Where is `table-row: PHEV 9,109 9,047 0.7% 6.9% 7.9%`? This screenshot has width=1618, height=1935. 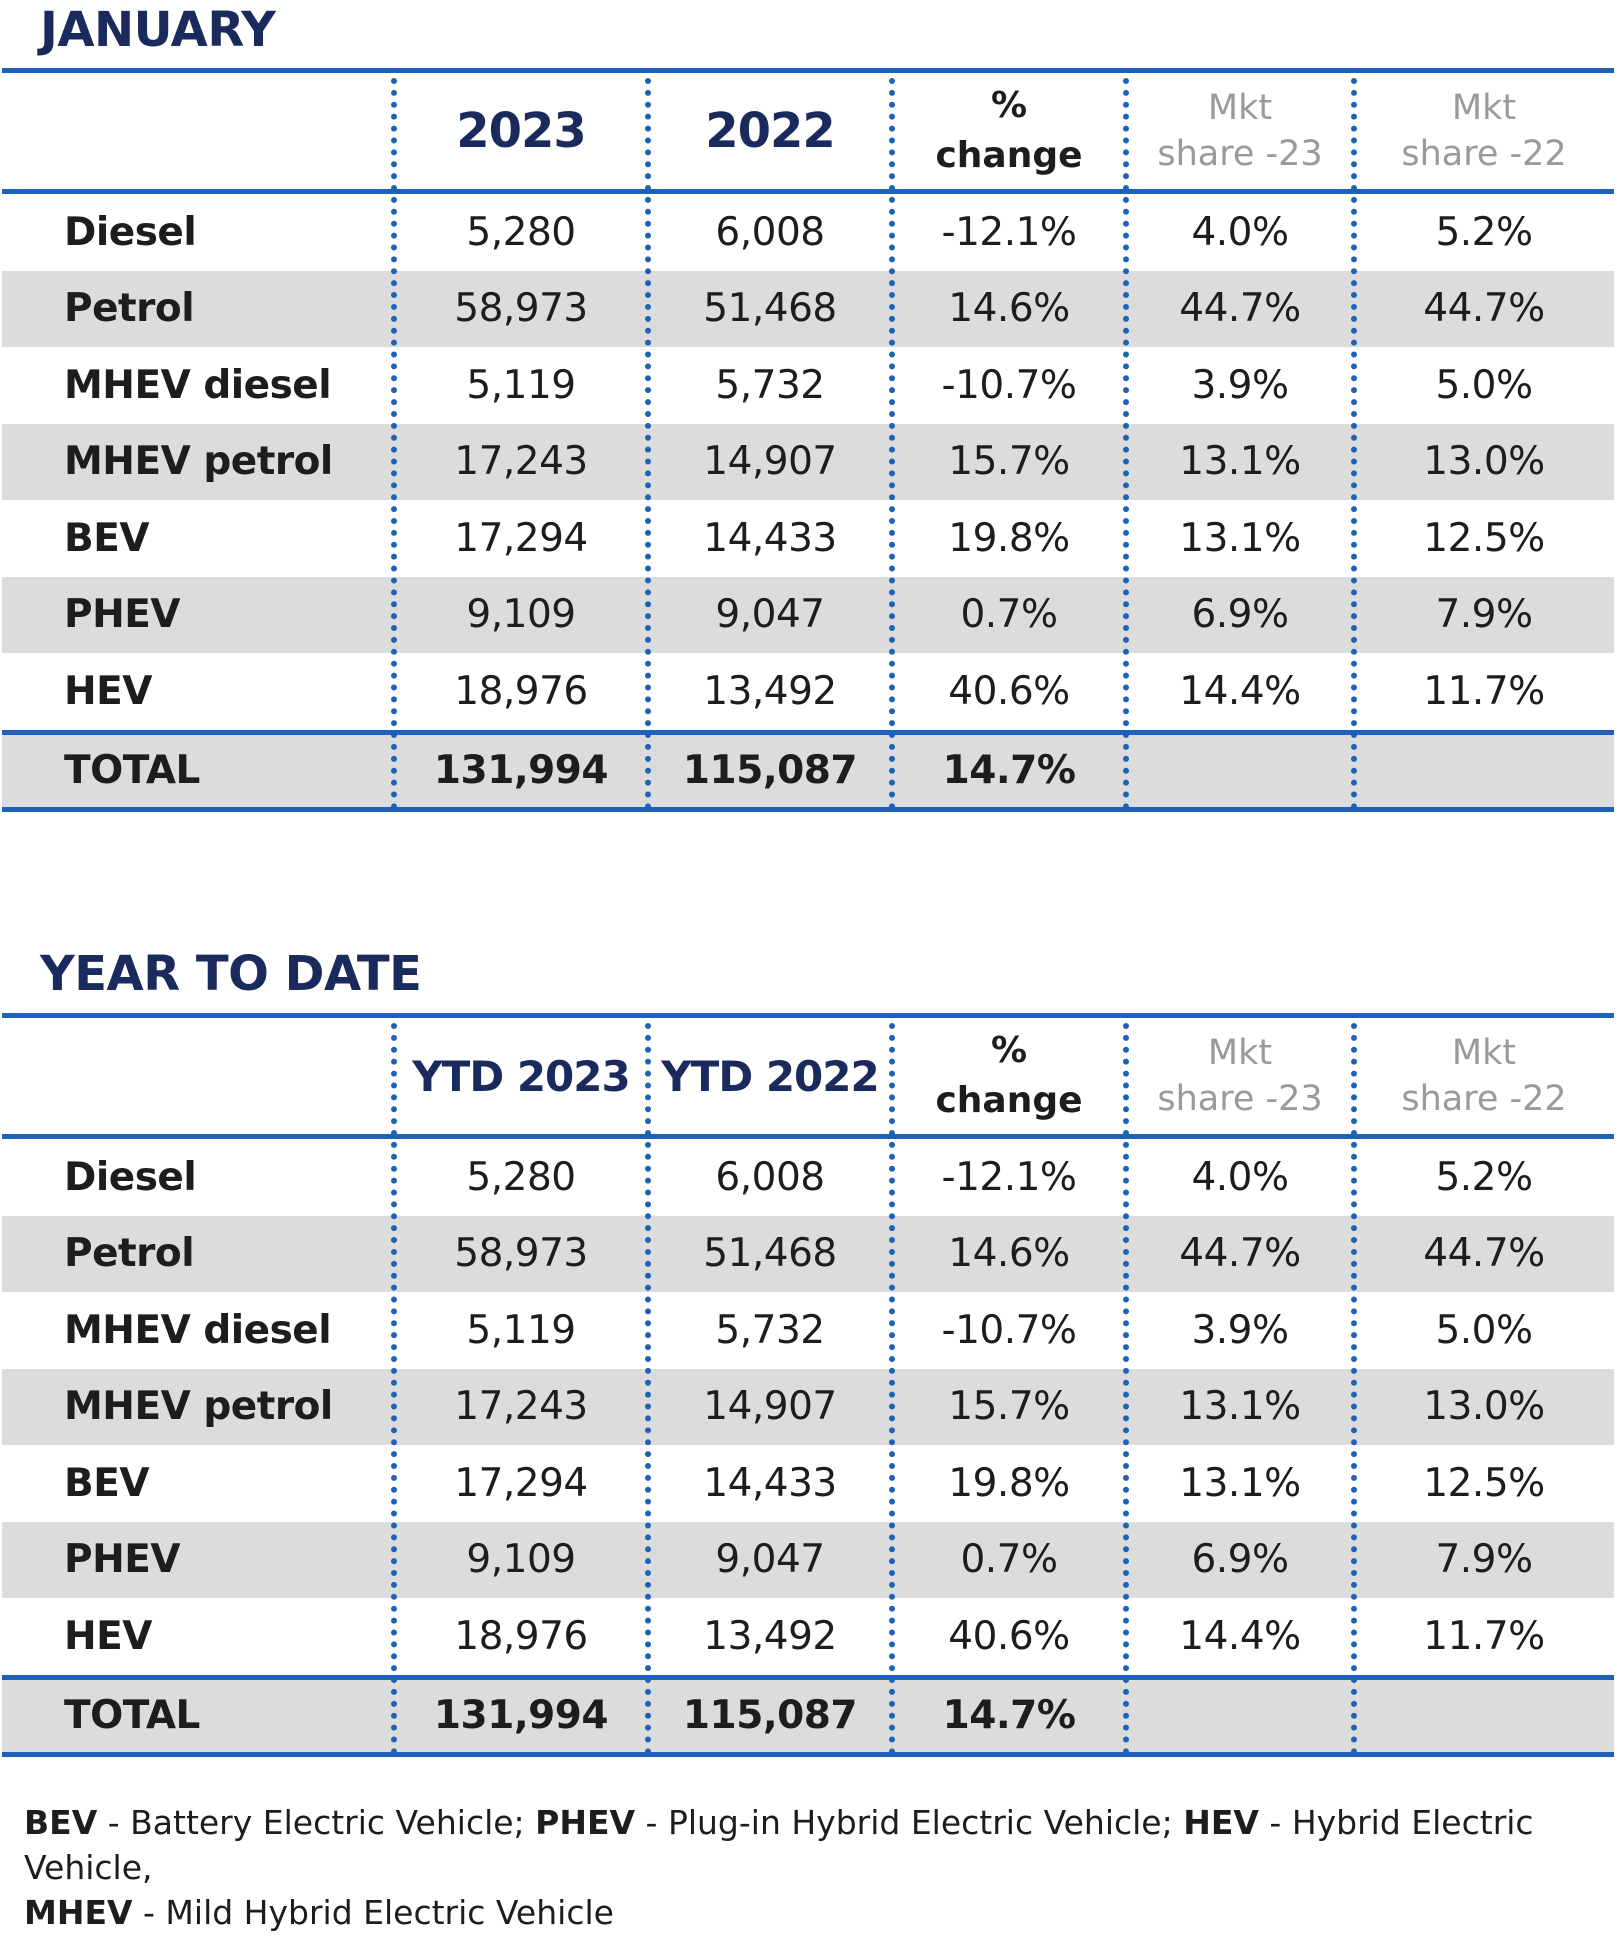
table-row: PHEV 9,109 9,047 0.7% 6.9% 7.9% is located at coordinates (808, 614).